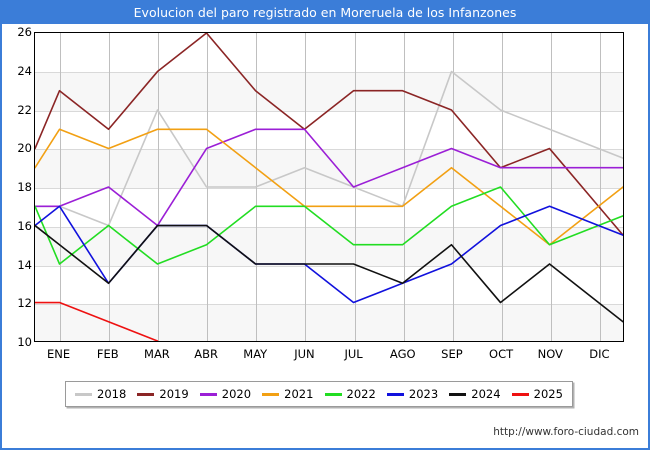 The height and width of the screenshot is (450, 650). Describe the element at coordinates (299, 394) in the screenshot. I see `legend-label: 2021` at that location.